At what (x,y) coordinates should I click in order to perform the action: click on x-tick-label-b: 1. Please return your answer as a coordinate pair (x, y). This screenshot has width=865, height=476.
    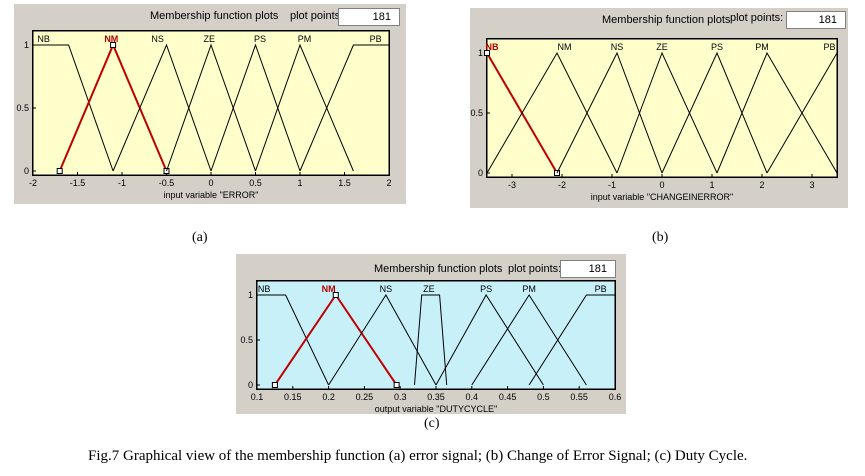
    Looking at the image, I should click on (711, 185).